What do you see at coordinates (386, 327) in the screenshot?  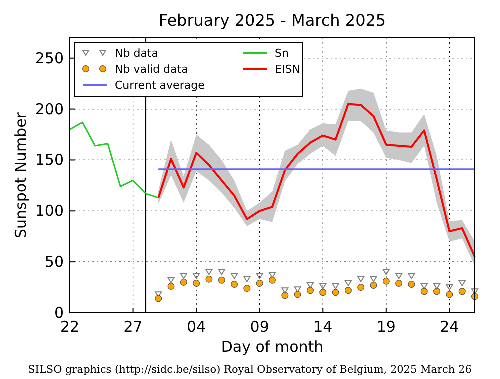 I see `x-tick-label: 19` at bounding box center [386, 327].